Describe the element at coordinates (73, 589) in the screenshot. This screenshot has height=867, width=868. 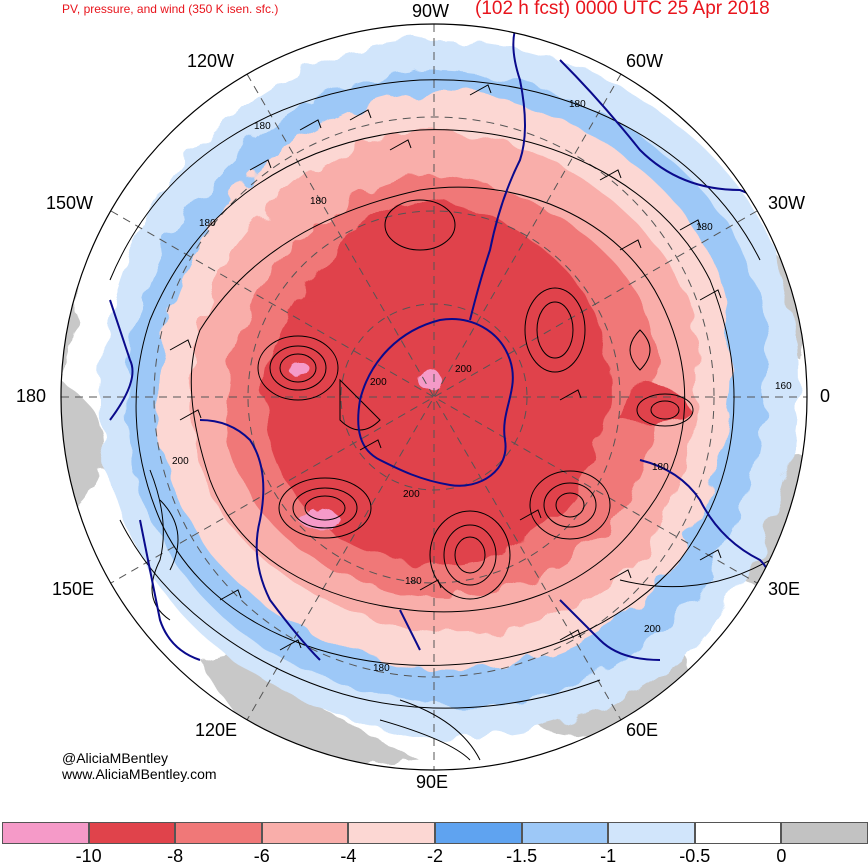
I see `lon-label-150e: 150E` at that location.